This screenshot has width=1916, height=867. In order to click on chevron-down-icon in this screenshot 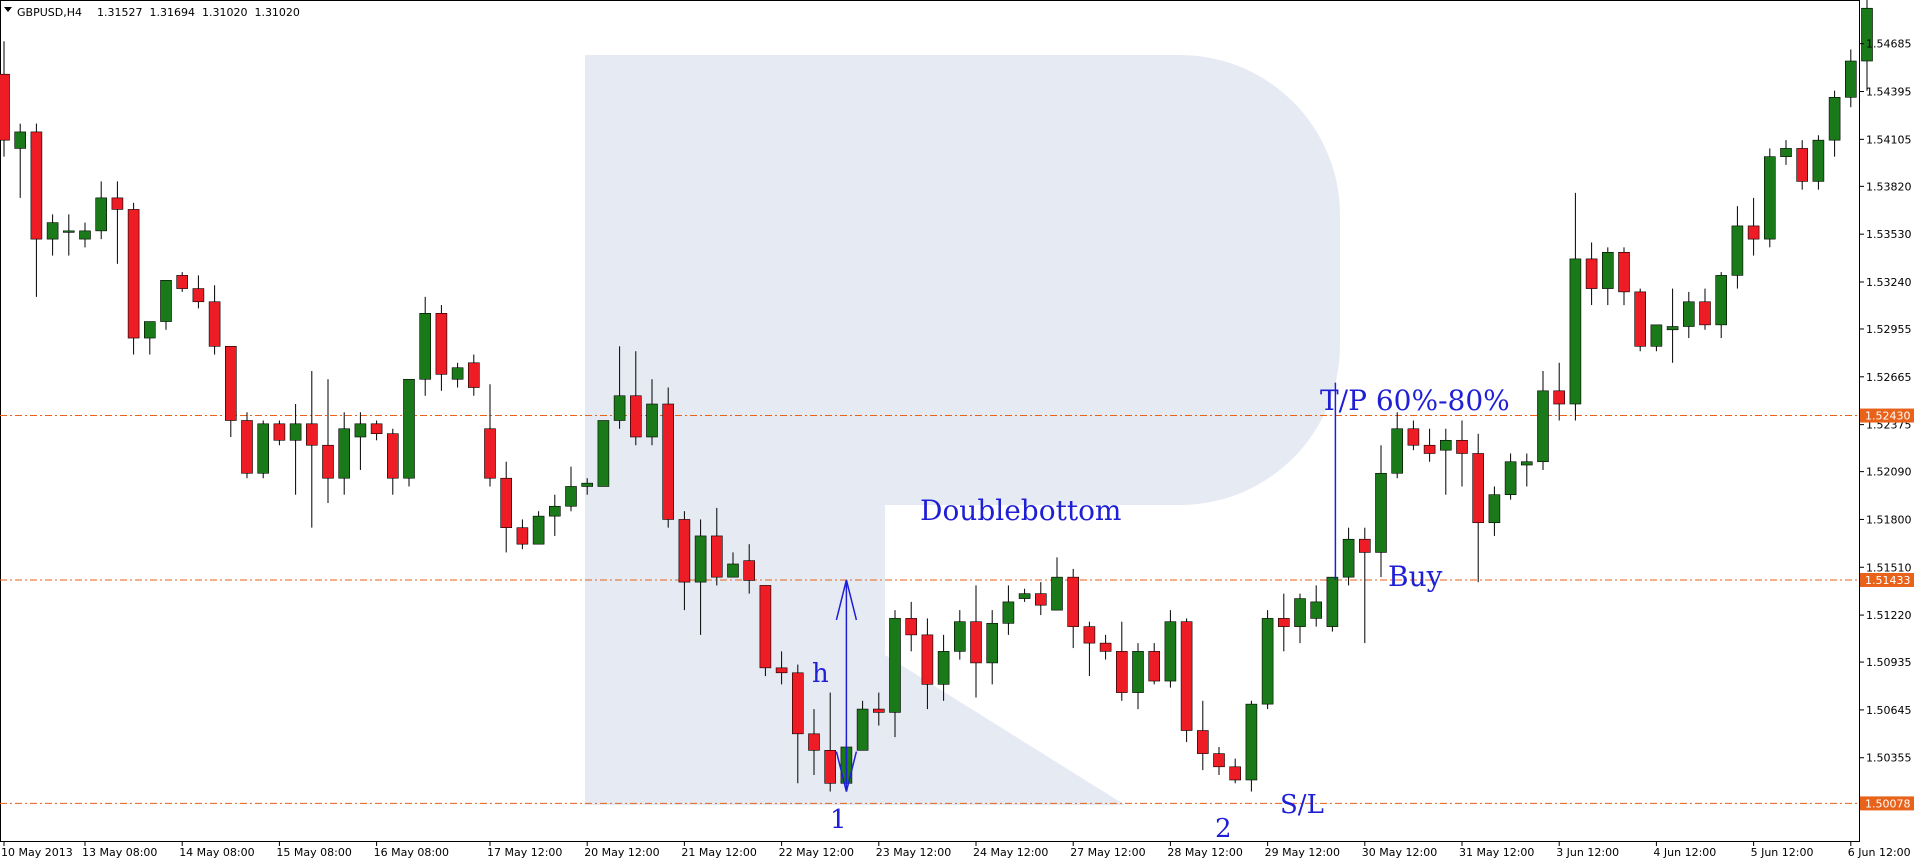, I will do `click(8, 9)`.